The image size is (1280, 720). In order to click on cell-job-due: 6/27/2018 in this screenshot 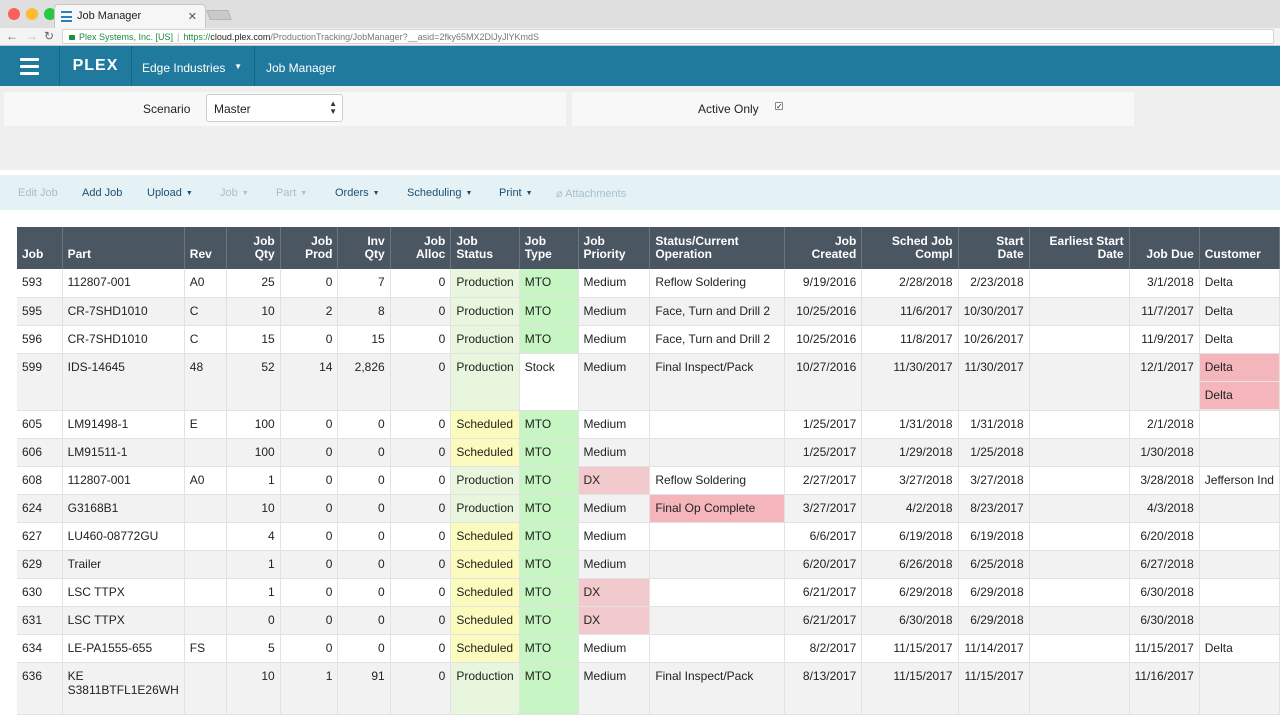, I will do `click(1164, 564)`.